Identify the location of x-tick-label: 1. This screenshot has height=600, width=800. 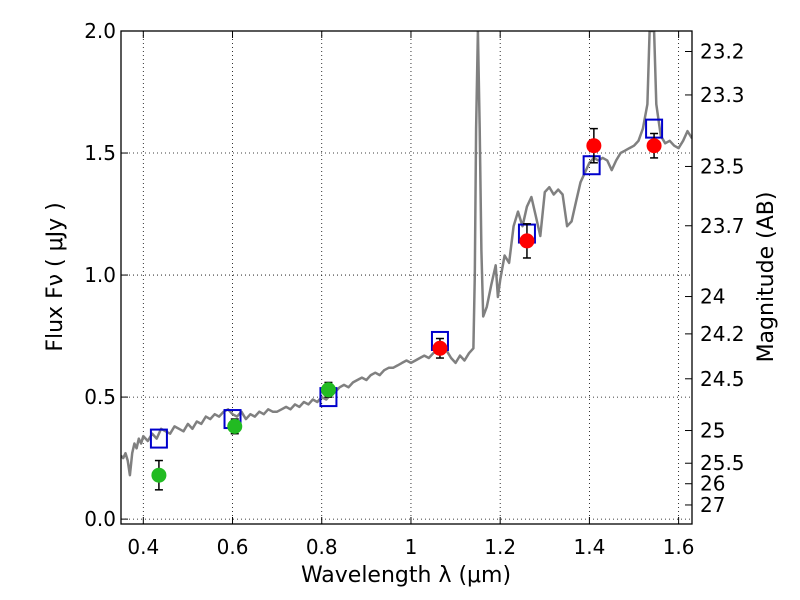
(411, 547).